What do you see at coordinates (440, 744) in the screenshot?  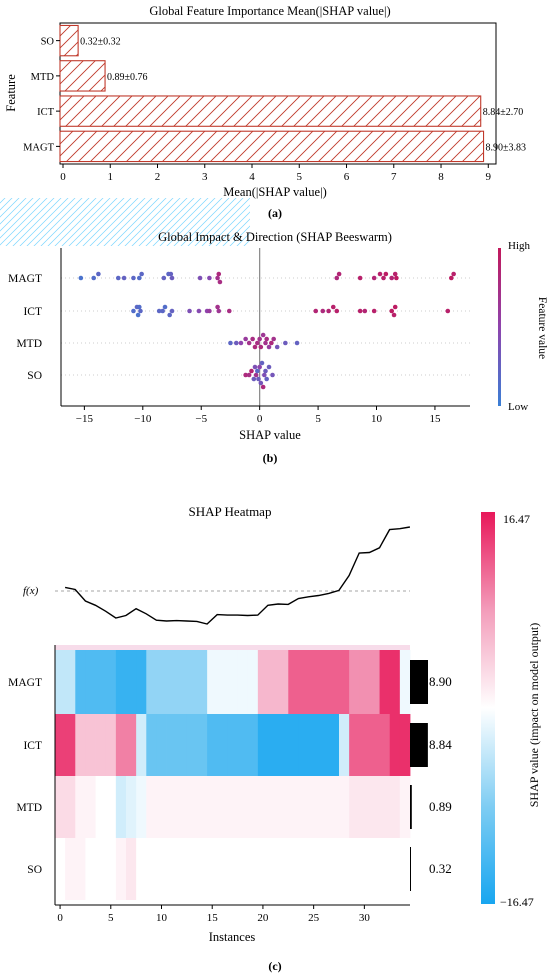 I see `importance-label-ict: 8.84` at bounding box center [440, 744].